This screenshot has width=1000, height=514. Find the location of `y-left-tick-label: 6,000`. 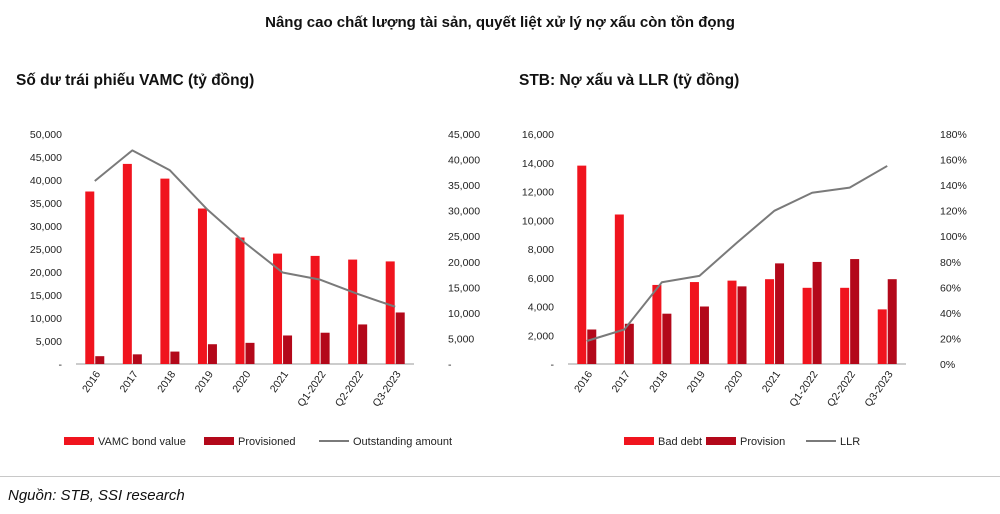

y-left-tick-label: 6,000 is located at coordinates (541, 279).